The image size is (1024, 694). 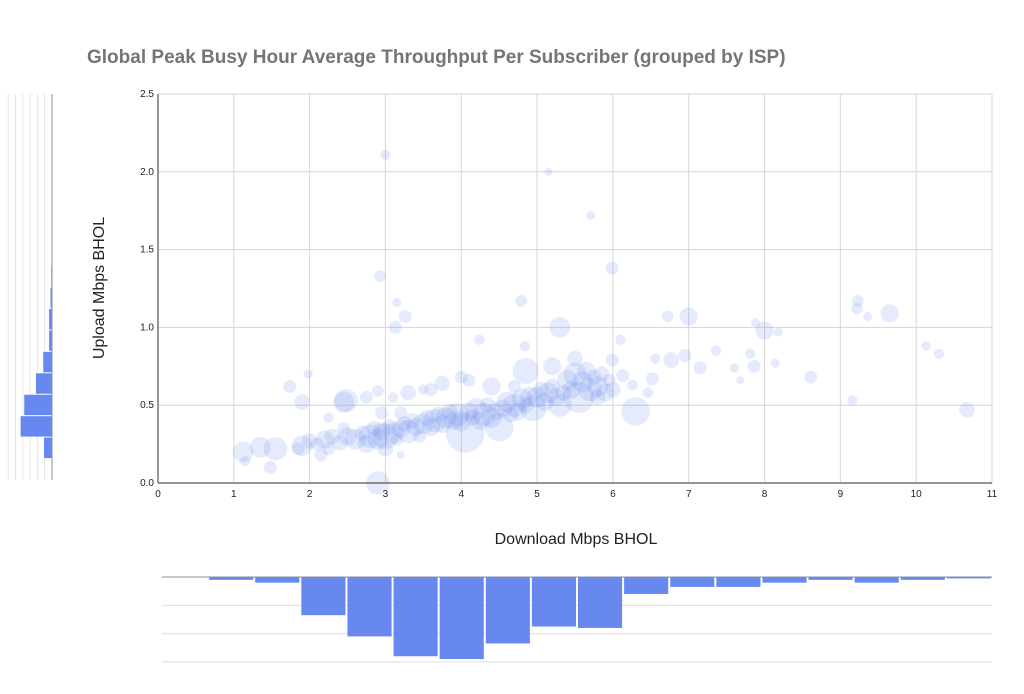 I want to click on y-tick-label: 0.5, so click(x=147, y=405).